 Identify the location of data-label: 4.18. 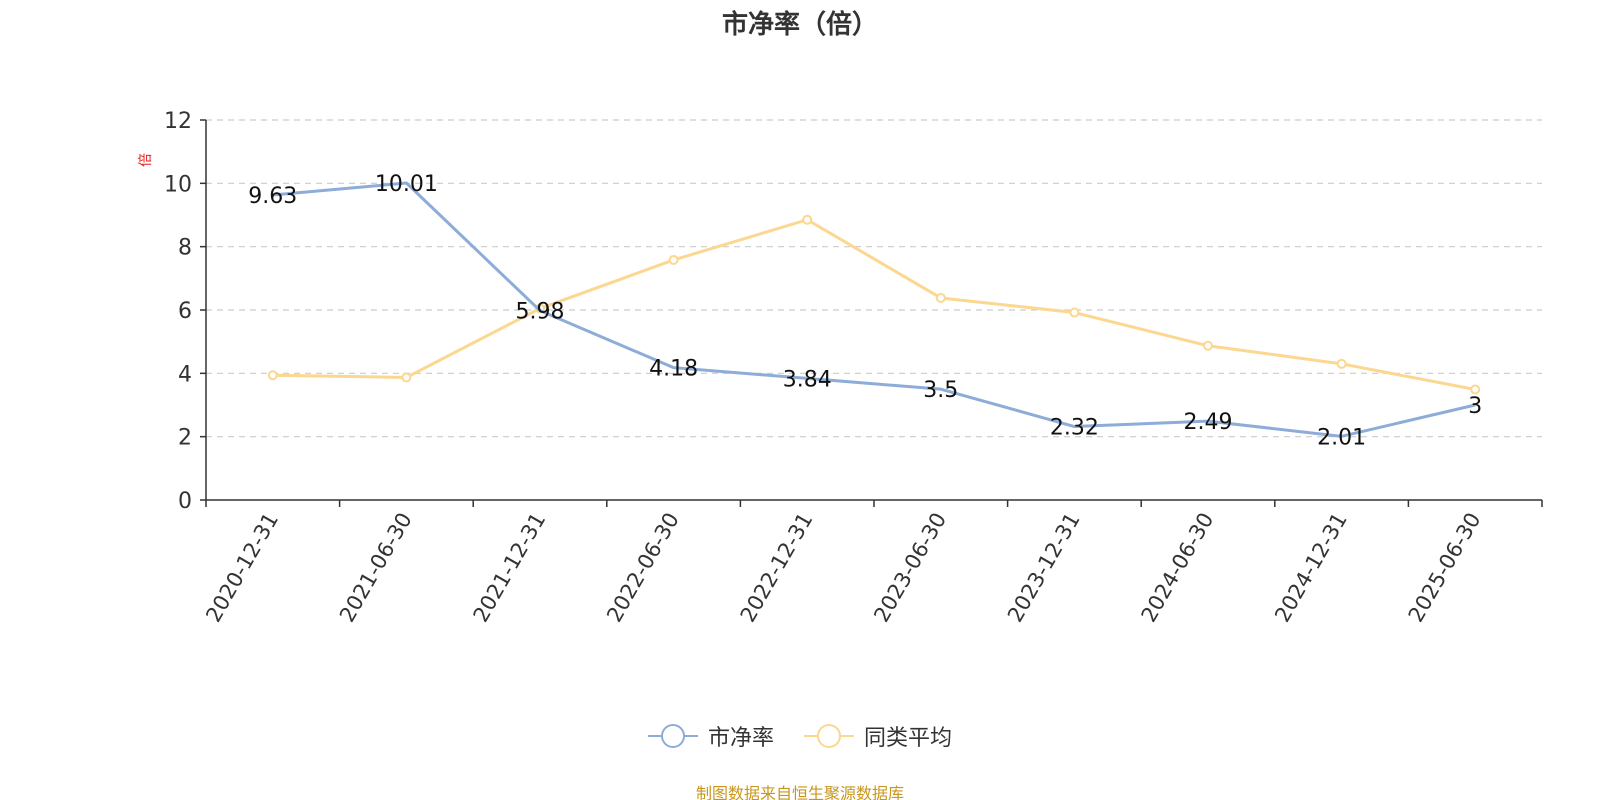
(673, 369).